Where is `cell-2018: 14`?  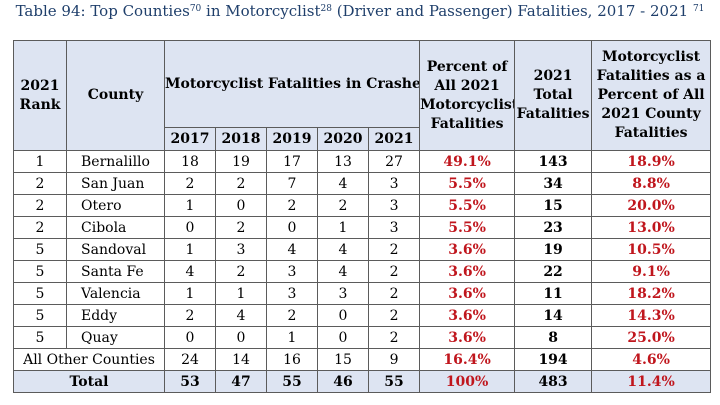
cell-2018: 14 is located at coordinates (241, 359).